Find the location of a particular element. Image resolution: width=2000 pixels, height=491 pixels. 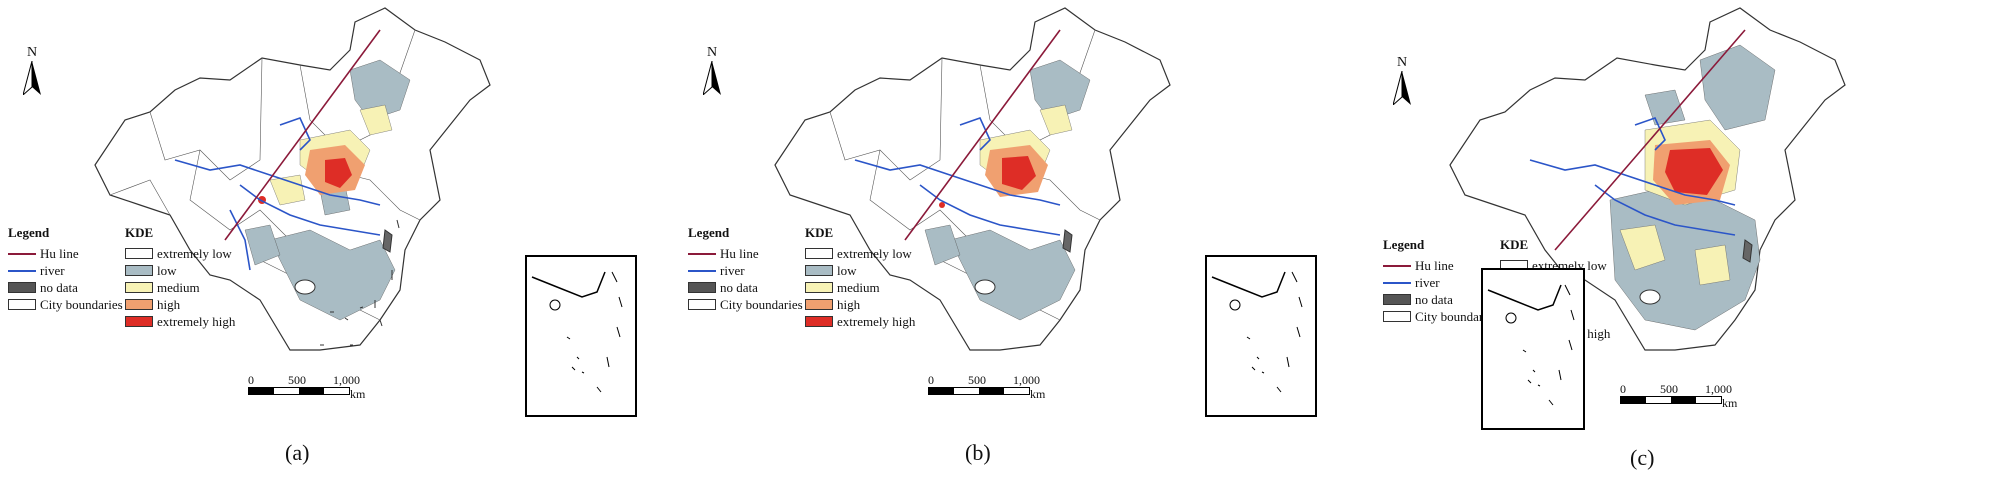

south-sea-islands is located at coordinates (360, 282).